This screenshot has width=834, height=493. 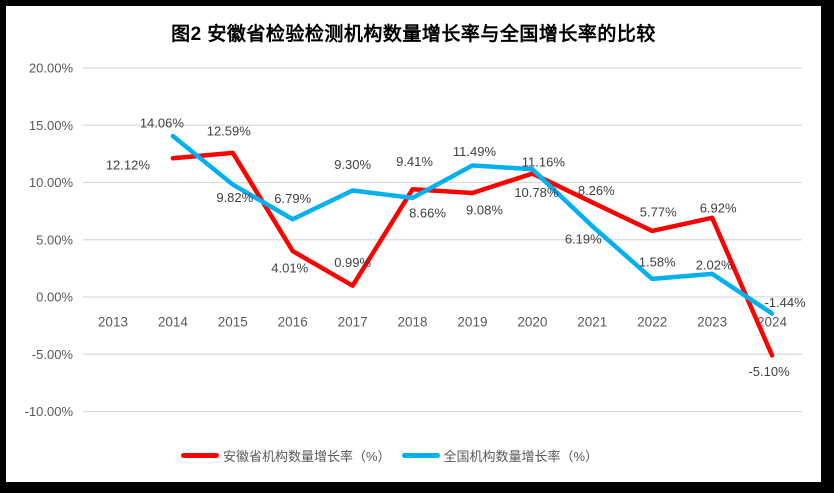 What do you see at coordinates (658, 211) in the screenshot?
I see `data-label: 5.77%` at bounding box center [658, 211].